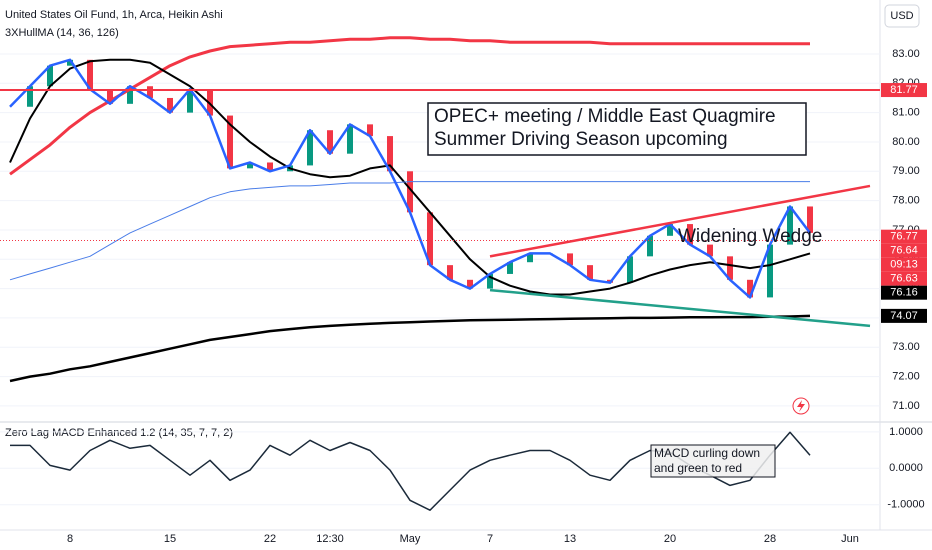 This screenshot has height=550, width=932. I want to click on indicator-line, so click(410, 348).